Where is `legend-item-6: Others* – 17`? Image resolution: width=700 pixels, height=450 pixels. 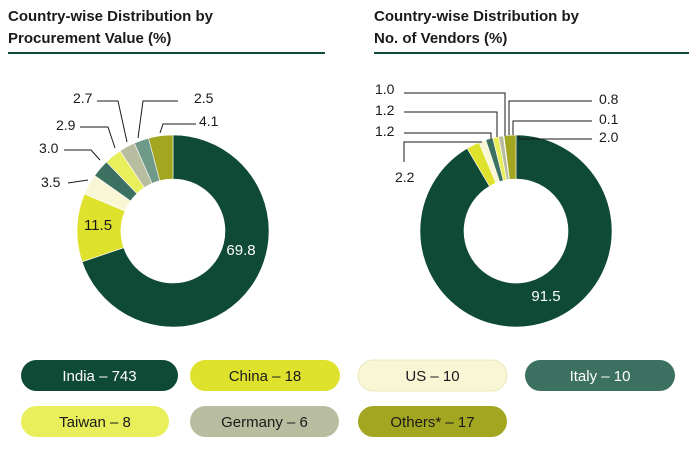
legend-item-6: Others* – 17 is located at coordinates (432, 421).